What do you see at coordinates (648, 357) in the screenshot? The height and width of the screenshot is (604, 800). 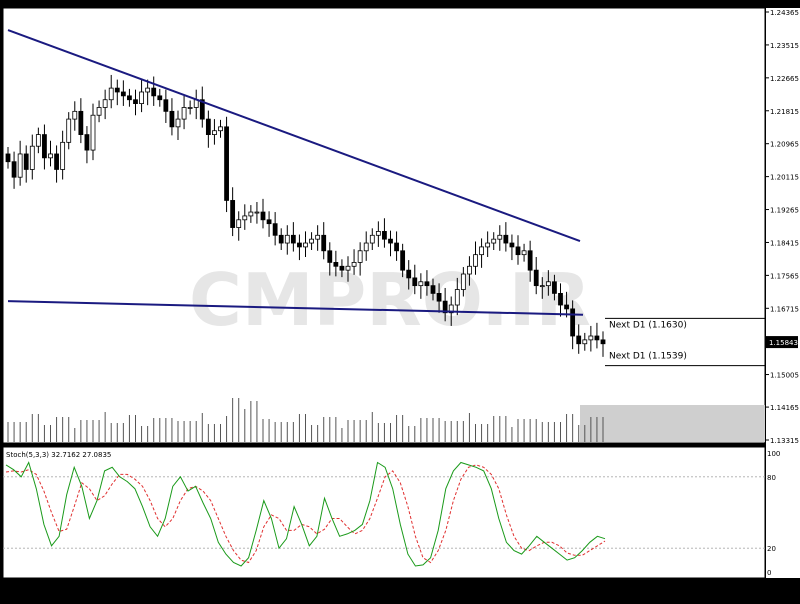 I see `next-d1-label: Next D1 (1.1539)` at bounding box center [648, 357].